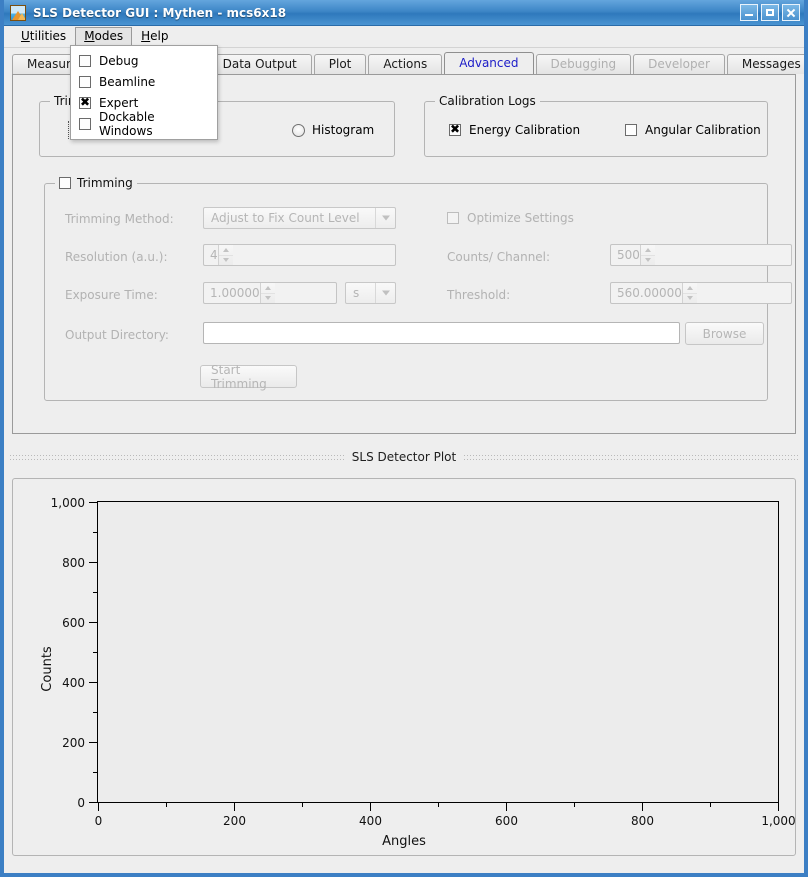 The image size is (808, 877). What do you see at coordinates (73, 622) in the screenshot?
I see `y-axis-tick-label: 600` at bounding box center [73, 622].